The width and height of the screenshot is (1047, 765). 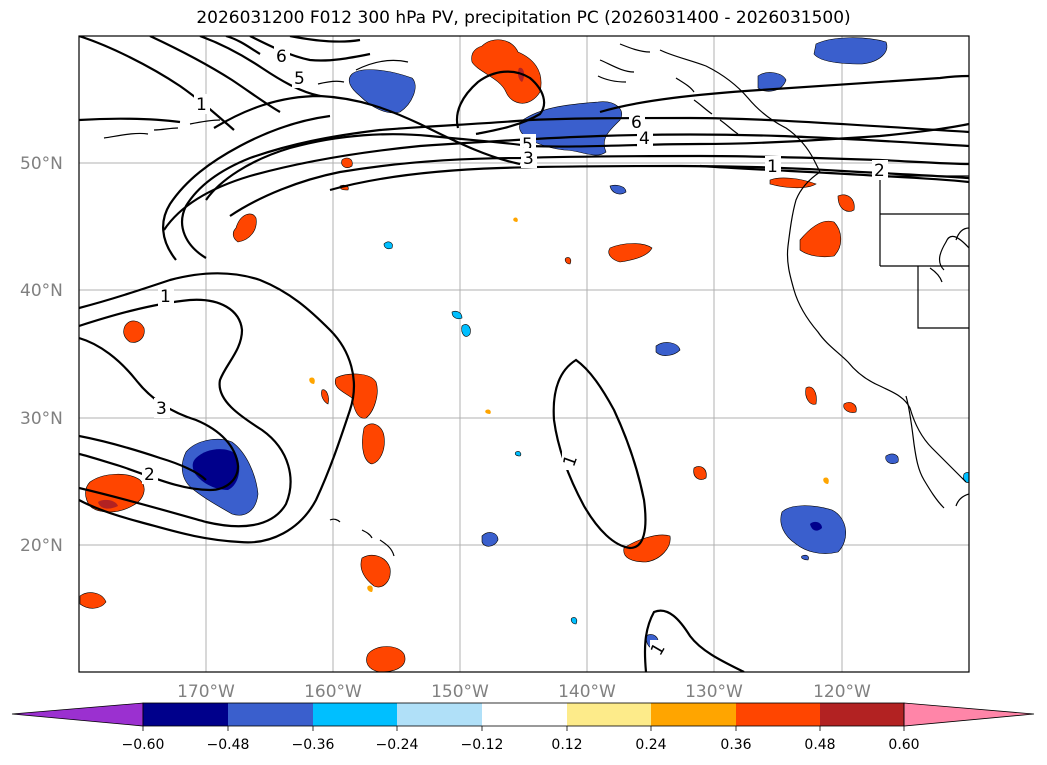 I want to click on longitude-labels: 170°W 160°W 150°W 140°W 130°W 120°W, so click(x=524, y=692).